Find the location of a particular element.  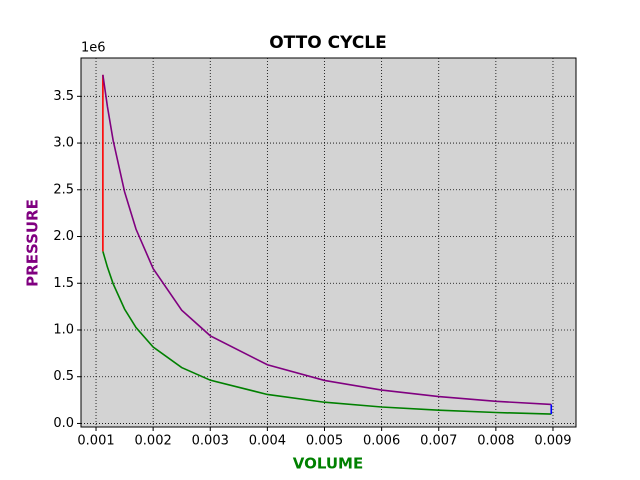

y-tick-label: 1.5 is located at coordinates (63, 283).